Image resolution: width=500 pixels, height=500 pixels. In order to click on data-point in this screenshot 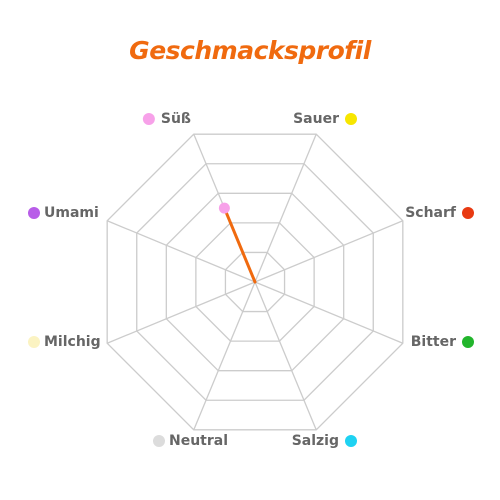, I will do `click(224, 208)`.